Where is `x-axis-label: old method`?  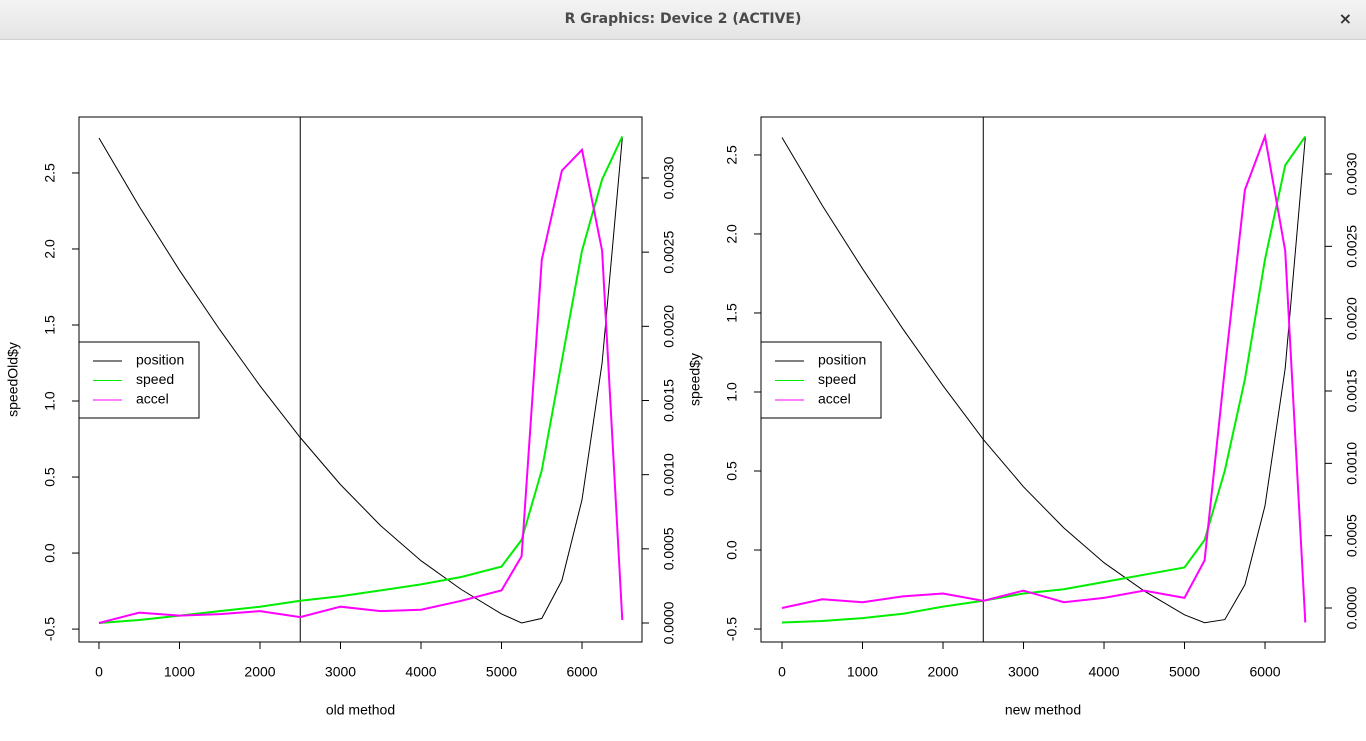 x-axis-label: old method is located at coordinates (360, 710).